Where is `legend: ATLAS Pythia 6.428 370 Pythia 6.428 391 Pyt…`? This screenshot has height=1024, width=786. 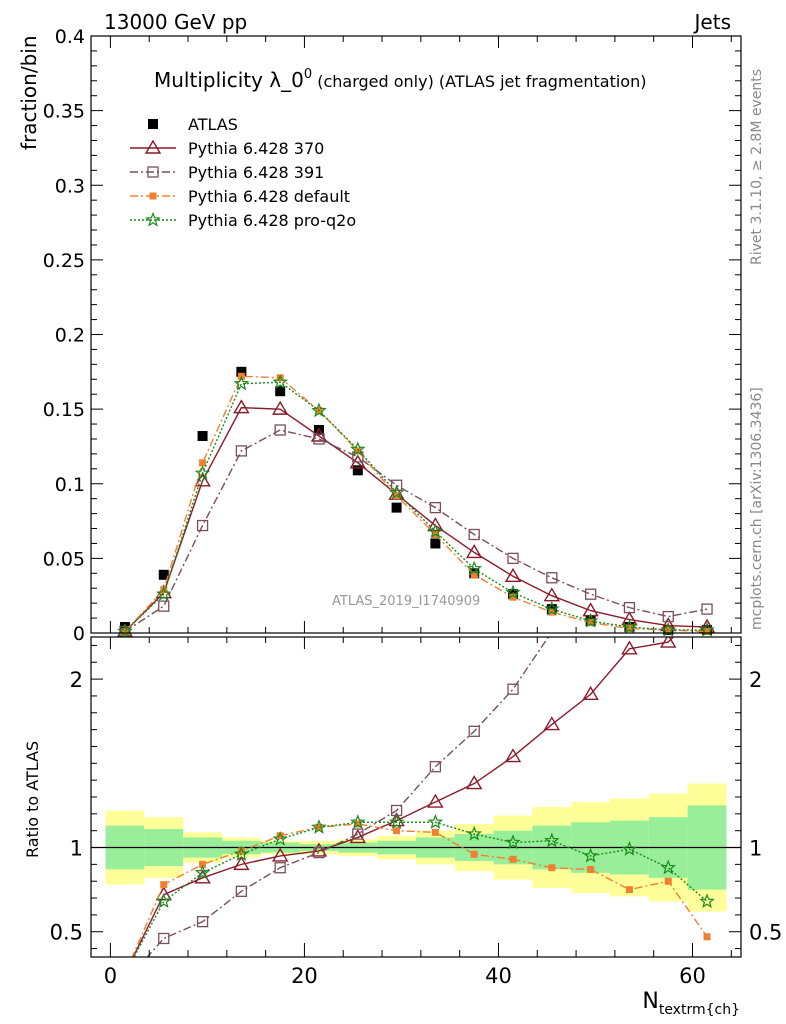 legend: ATLAS Pythia 6.428 370 Pythia 6.428 391 Pyt… is located at coordinates (243, 172).